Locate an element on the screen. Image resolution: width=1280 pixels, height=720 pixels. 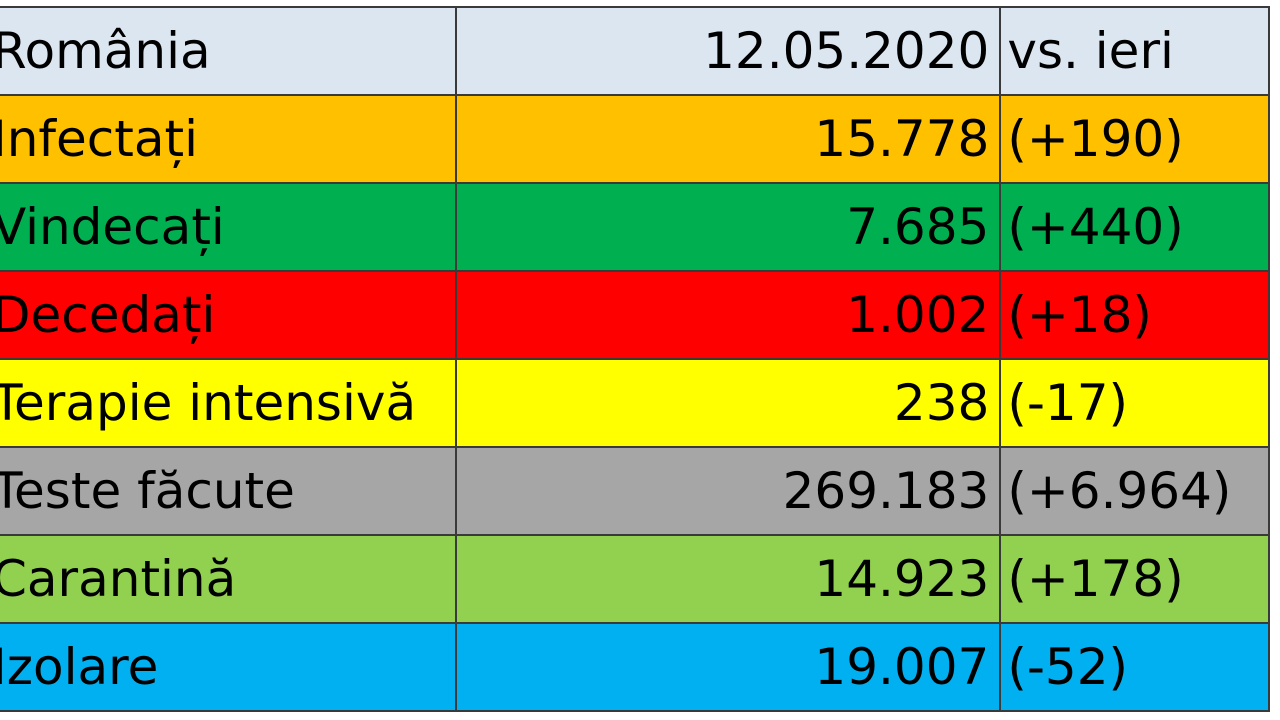
header-country-label: România is located at coordinates (105, 51).